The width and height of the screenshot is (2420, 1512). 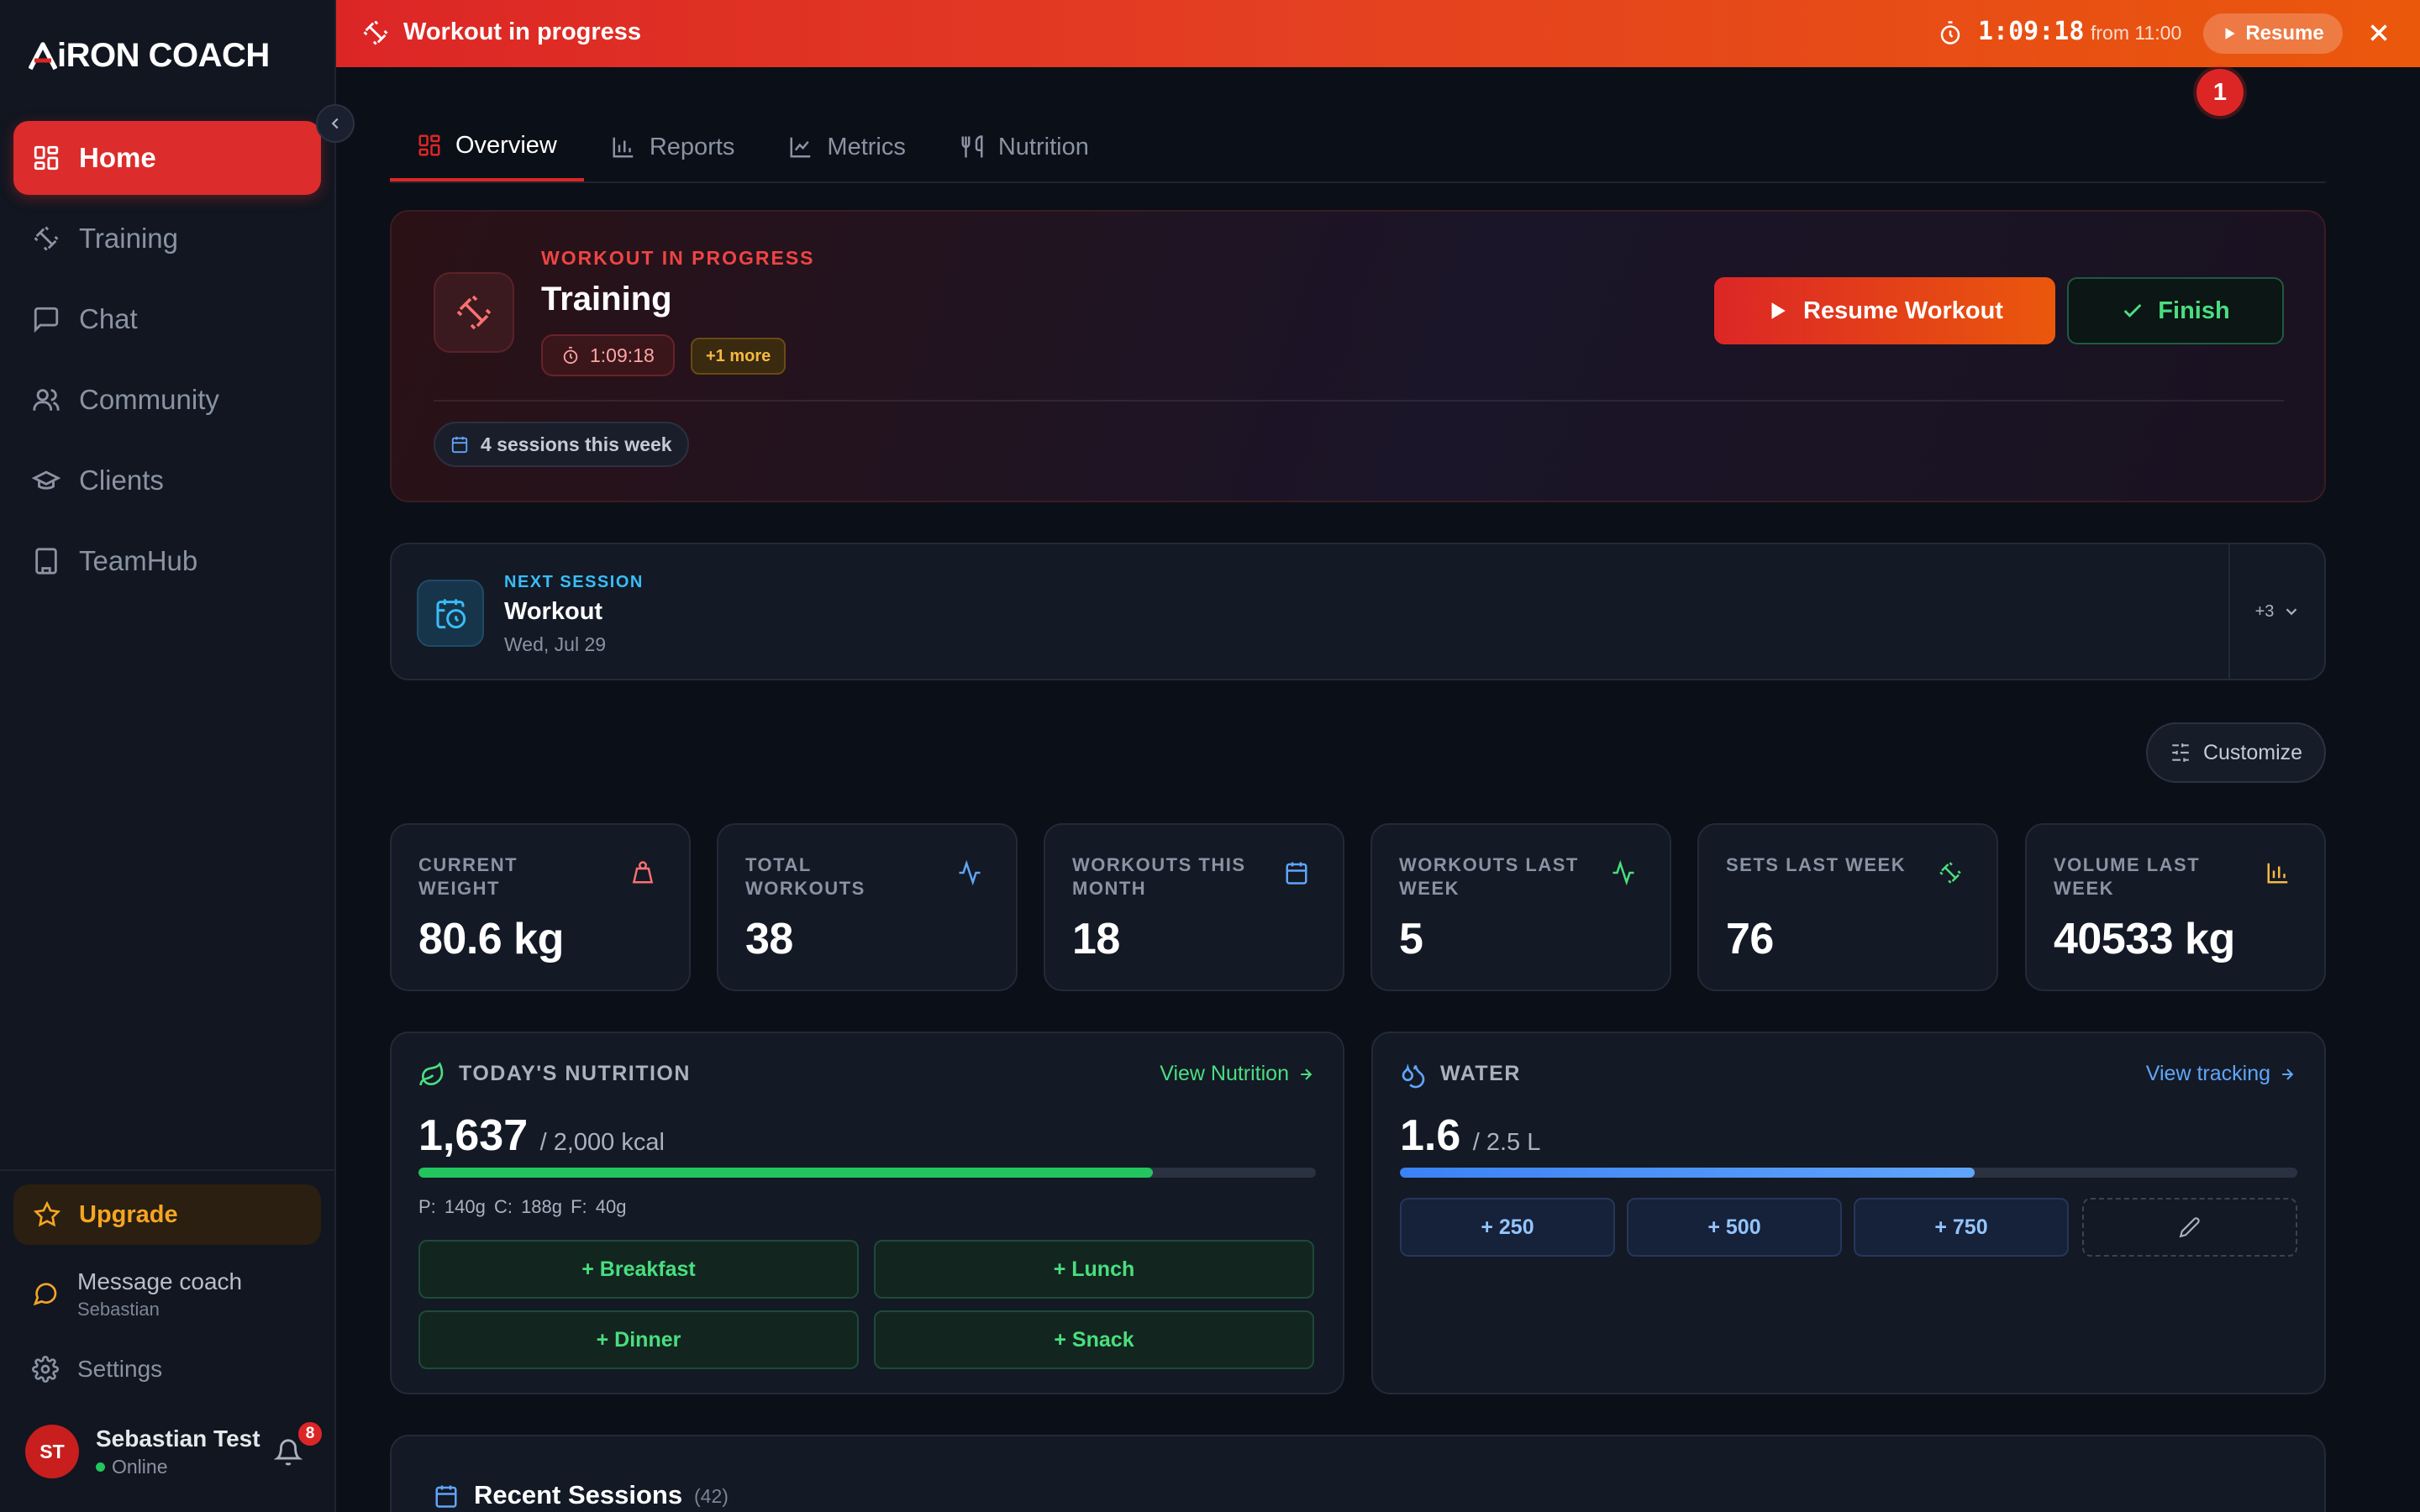 I want to click on banner-resume-button: Resume, so click(x=2273, y=33).